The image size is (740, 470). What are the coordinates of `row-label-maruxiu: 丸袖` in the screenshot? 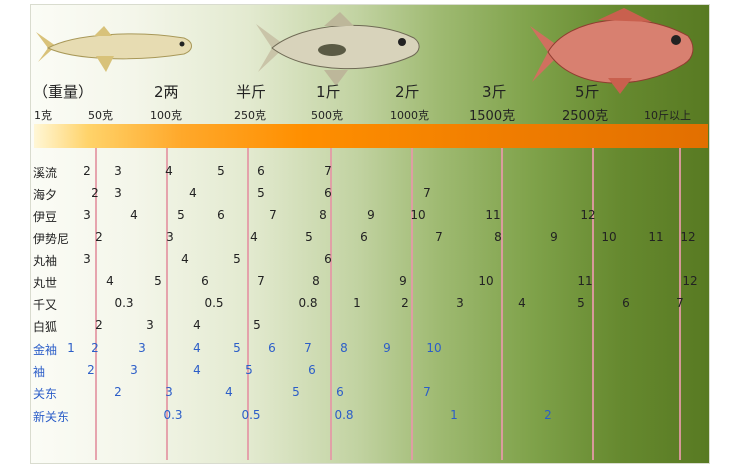 It's located at (45, 261).